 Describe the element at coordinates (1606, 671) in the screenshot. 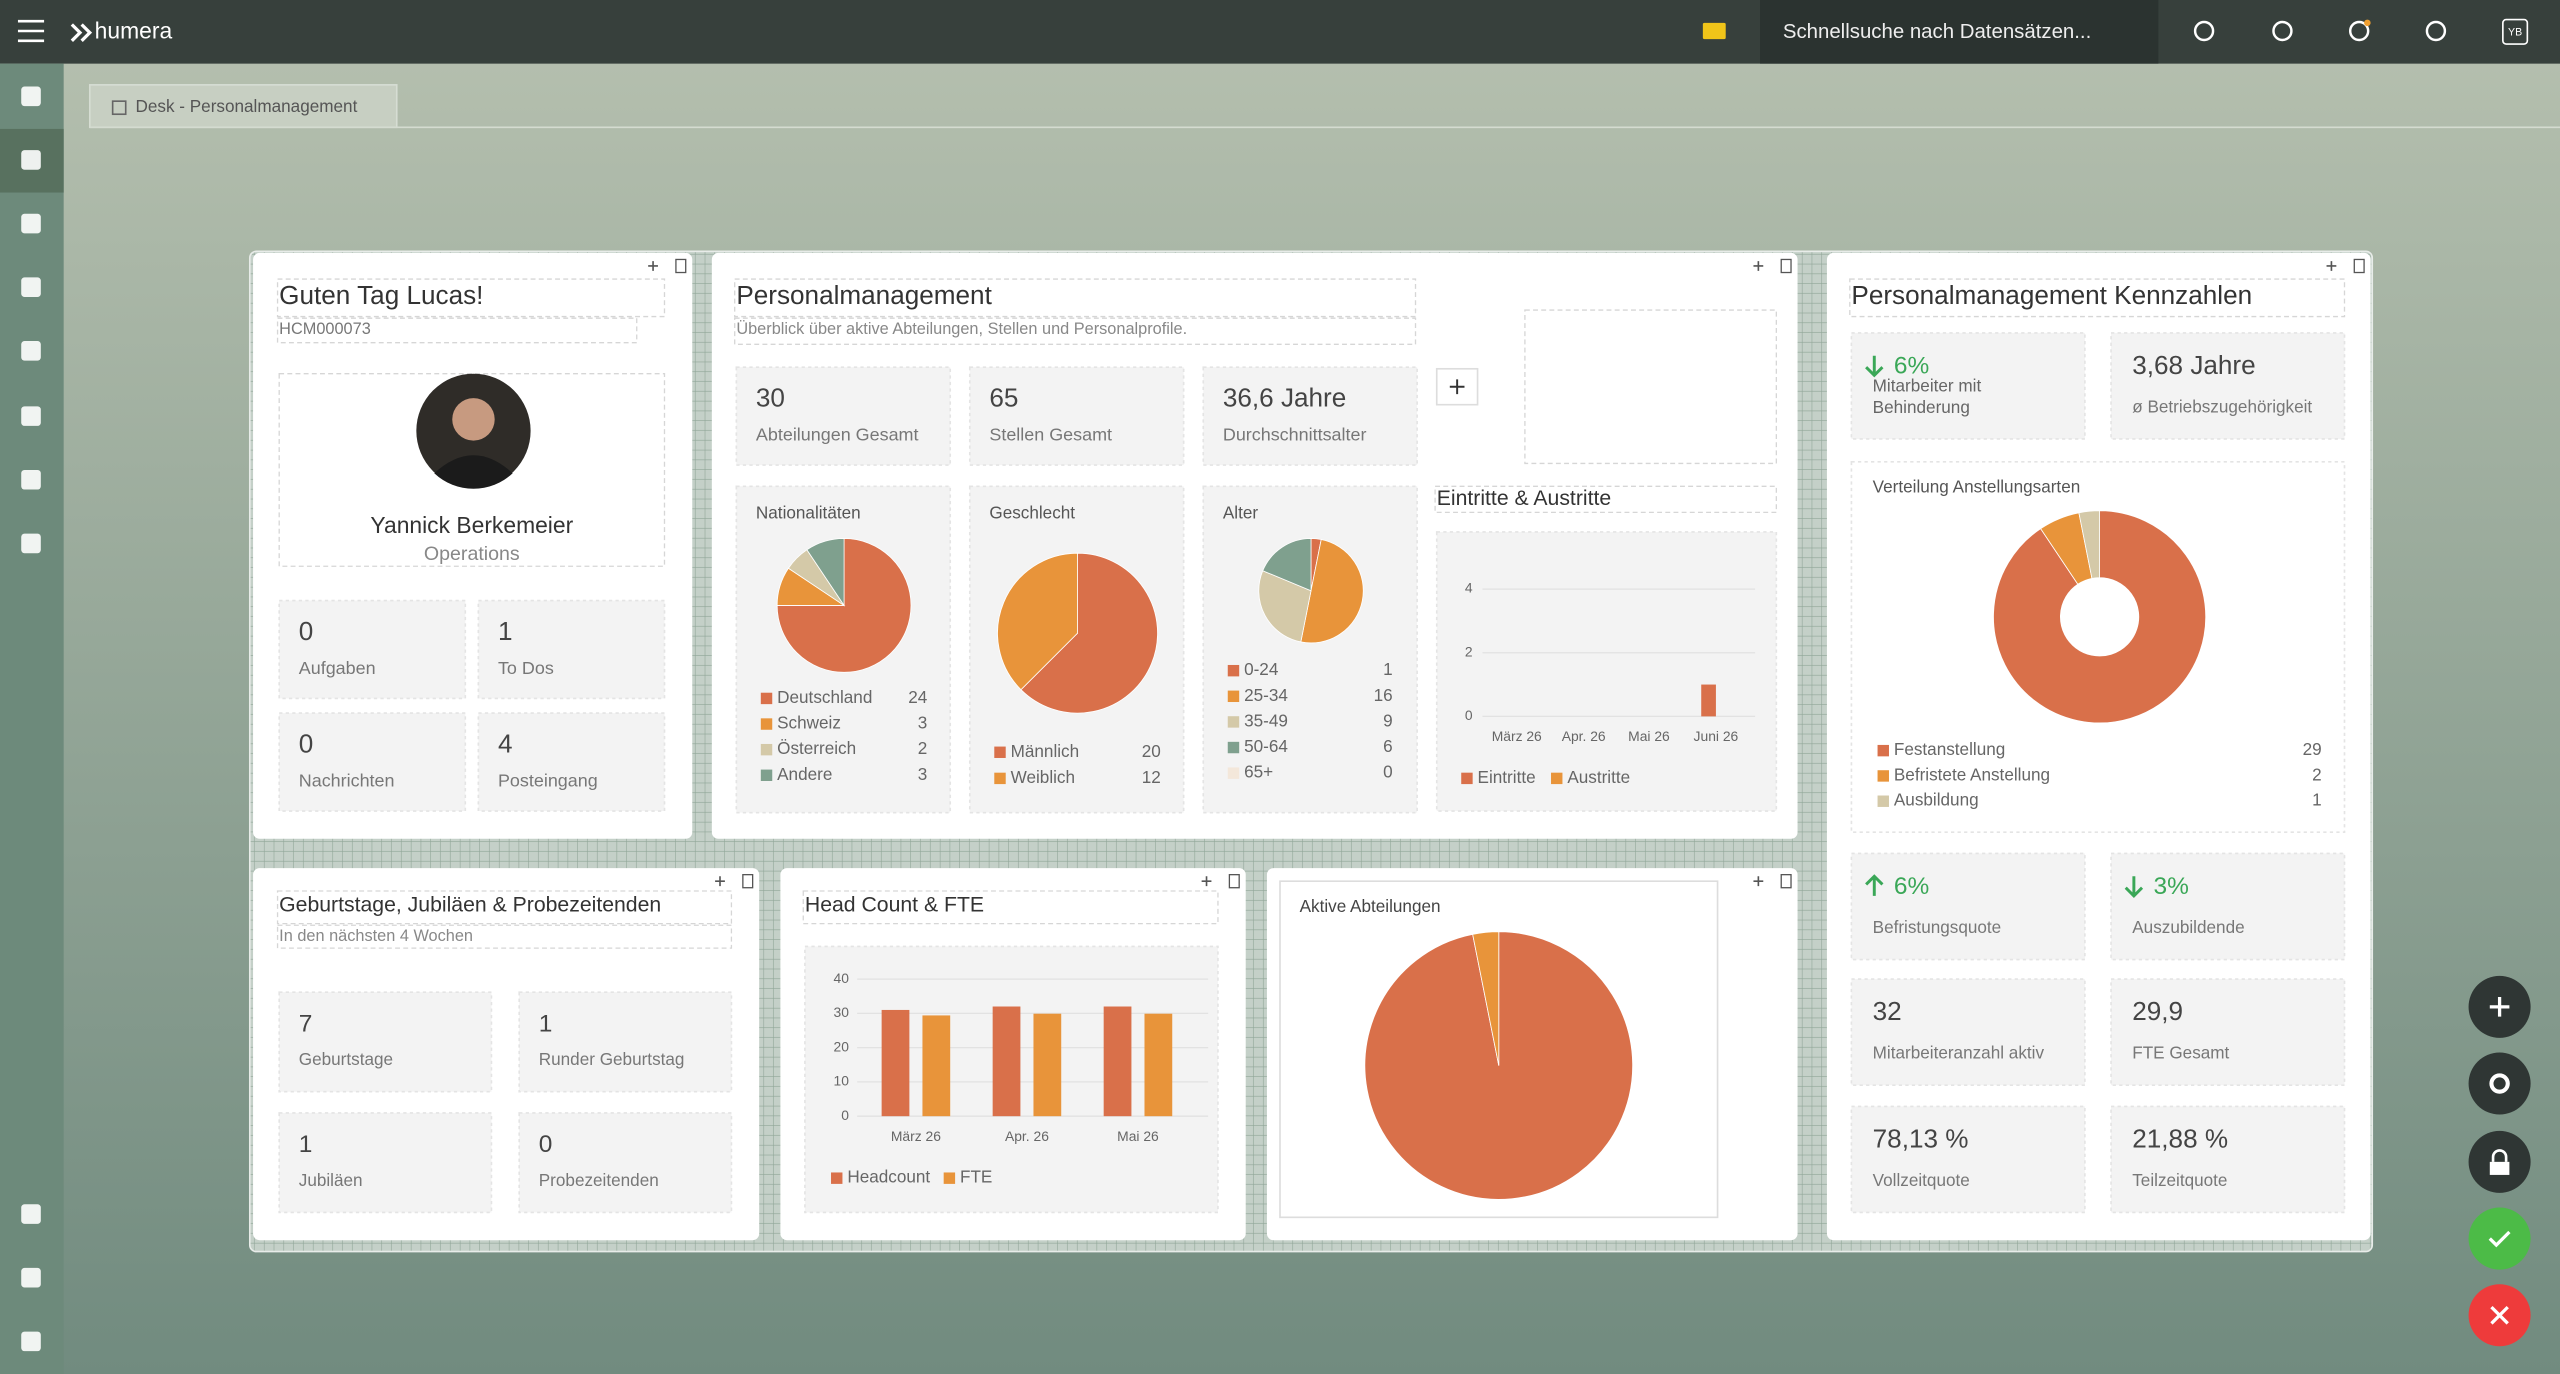

I see `chart-panel` at that location.